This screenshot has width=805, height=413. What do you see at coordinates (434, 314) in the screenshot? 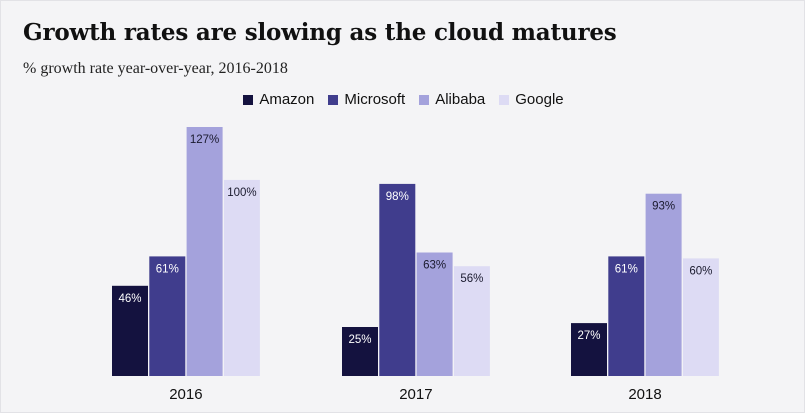
I see `bar-alibaba-2017` at bounding box center [434, 314].